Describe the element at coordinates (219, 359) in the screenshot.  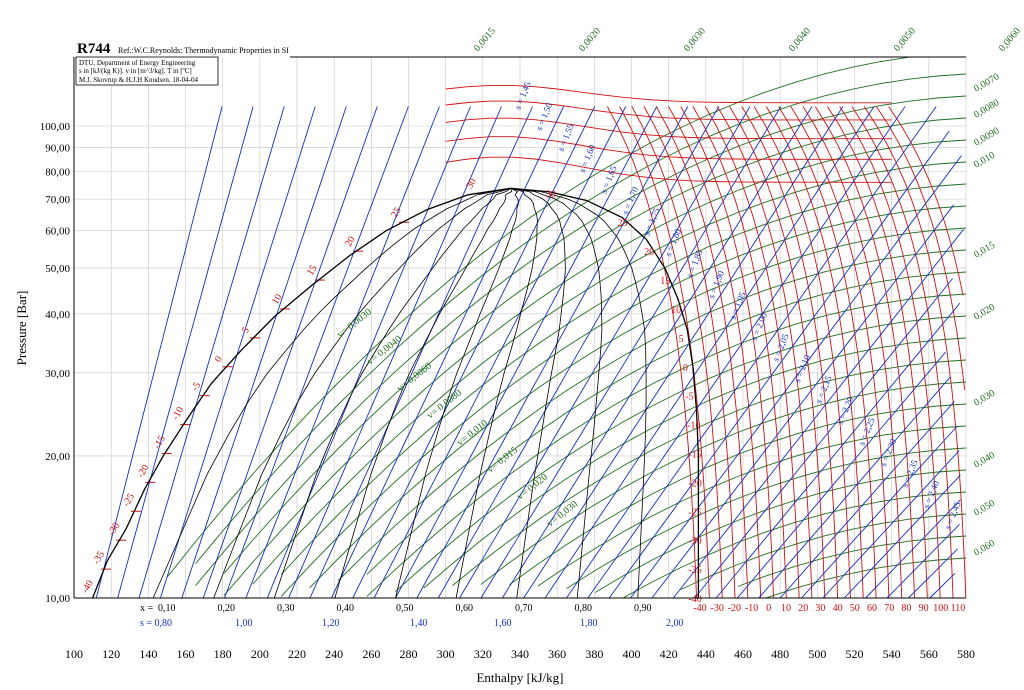
I see `isotherm-label: 0` at that location.